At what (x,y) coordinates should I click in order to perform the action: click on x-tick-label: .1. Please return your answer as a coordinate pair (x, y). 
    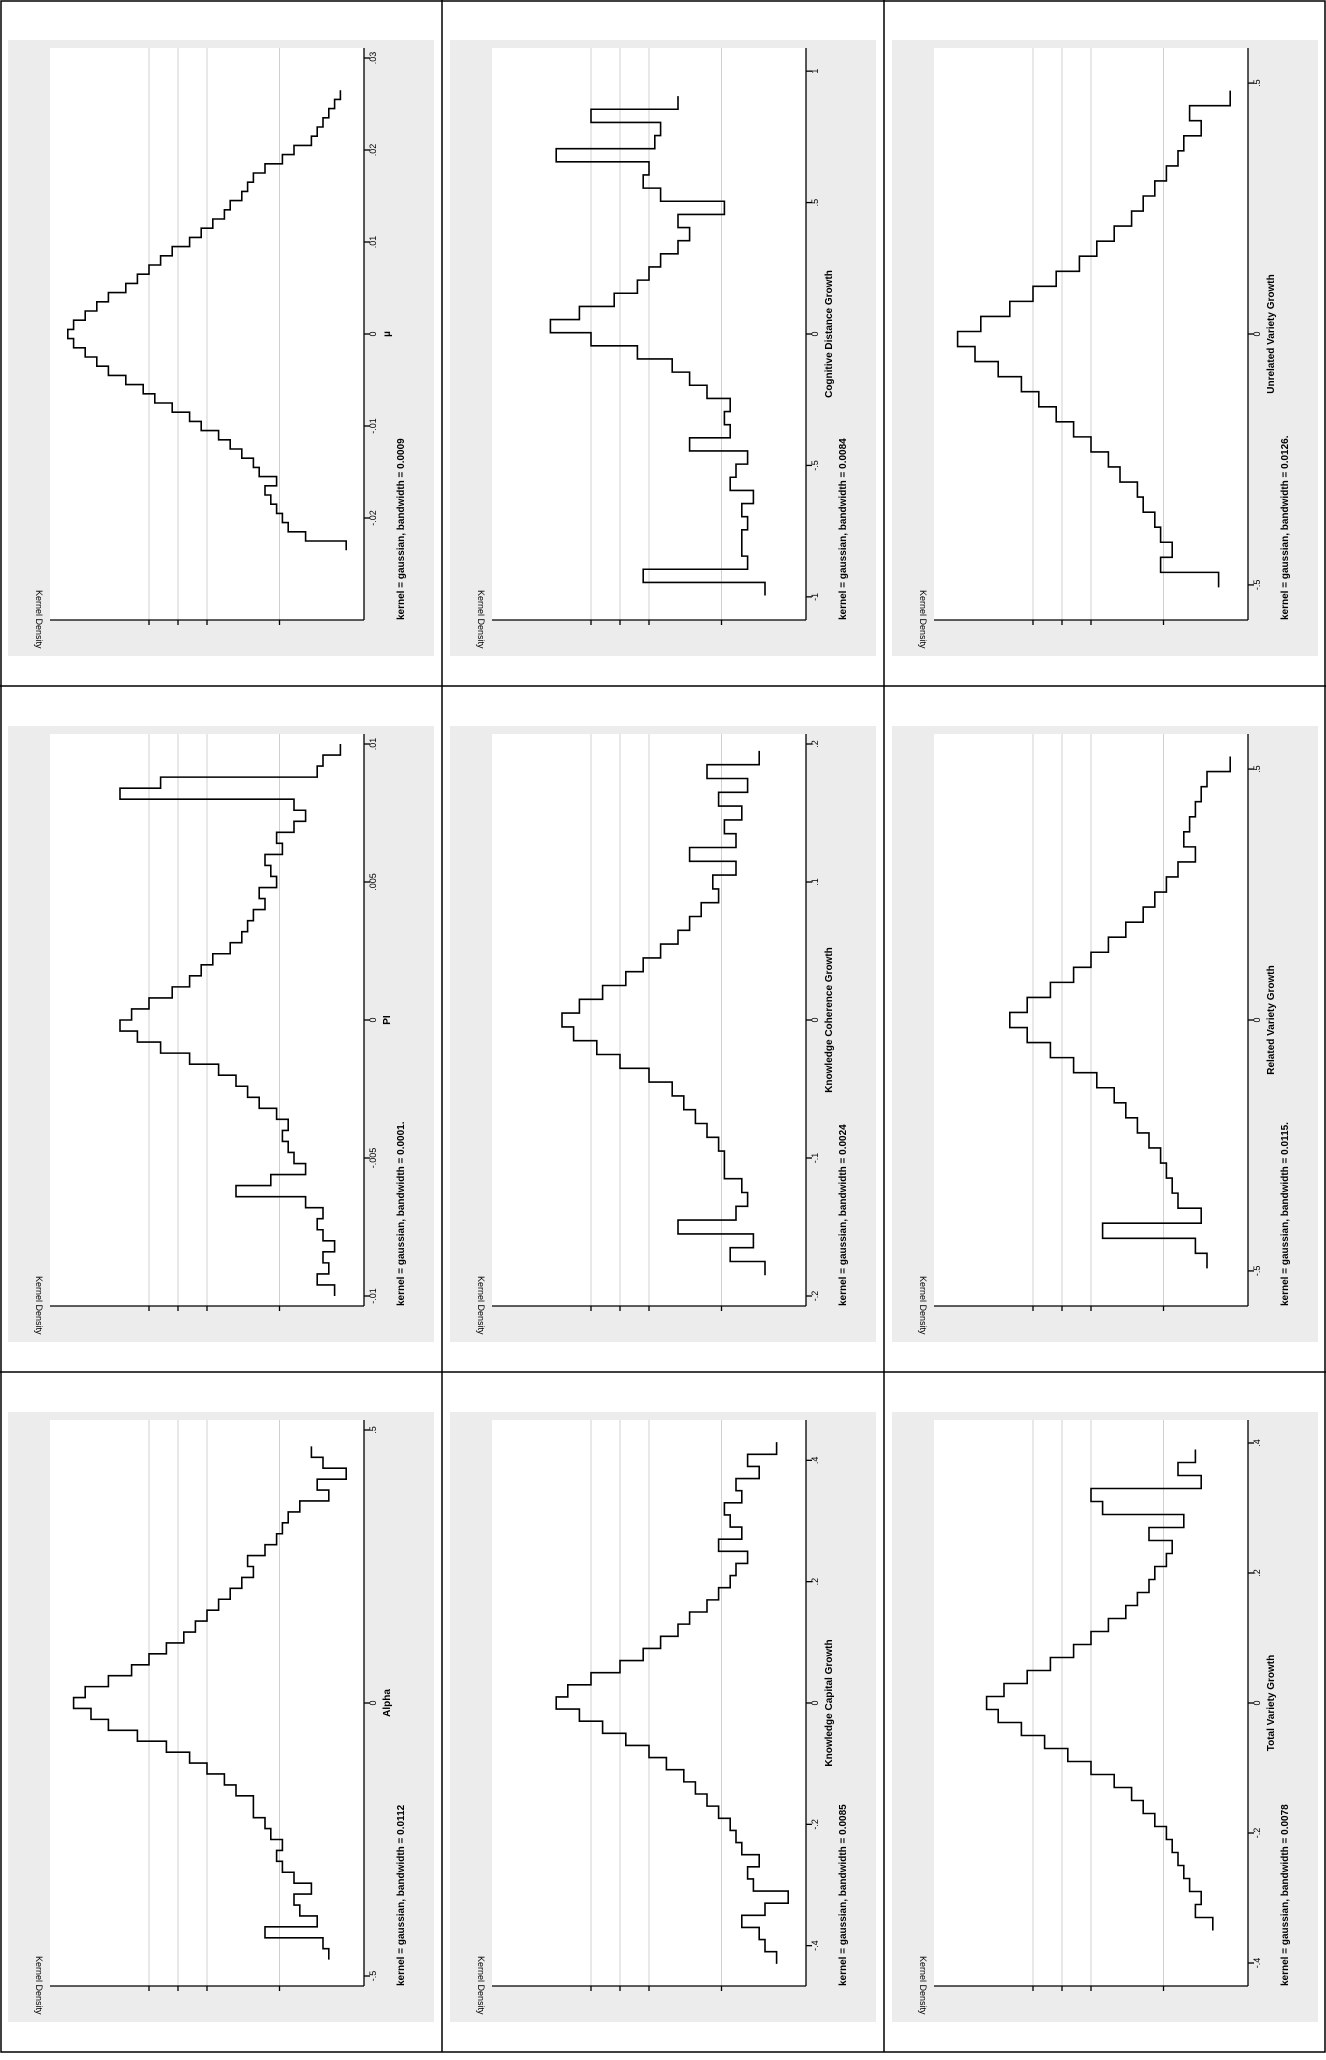
    Looking at the image, I should click on (815, 882).